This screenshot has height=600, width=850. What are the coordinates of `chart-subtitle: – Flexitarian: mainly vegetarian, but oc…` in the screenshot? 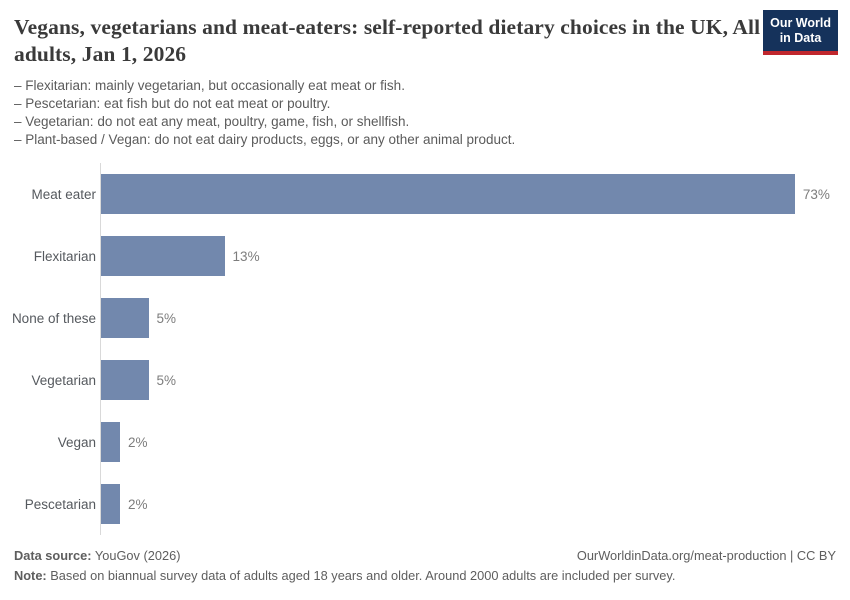 It's located at (425, 113).